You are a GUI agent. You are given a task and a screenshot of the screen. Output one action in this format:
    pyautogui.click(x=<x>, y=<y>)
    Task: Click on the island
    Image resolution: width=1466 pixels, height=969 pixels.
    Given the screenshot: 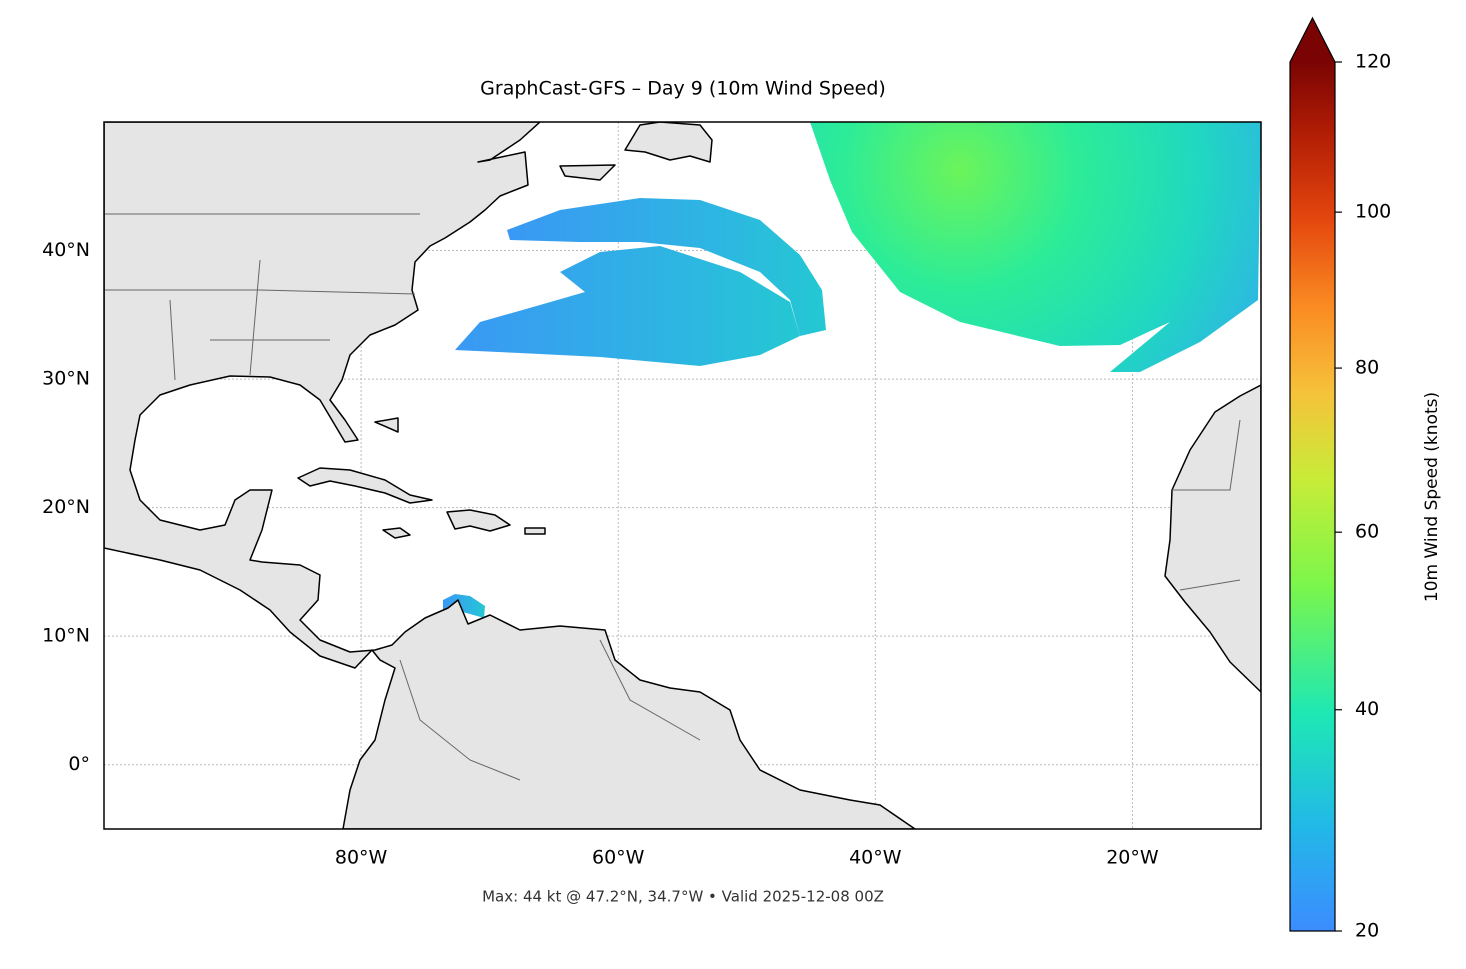 What is the action you would take?
    pyautogui.click(x=587, y=172)
    